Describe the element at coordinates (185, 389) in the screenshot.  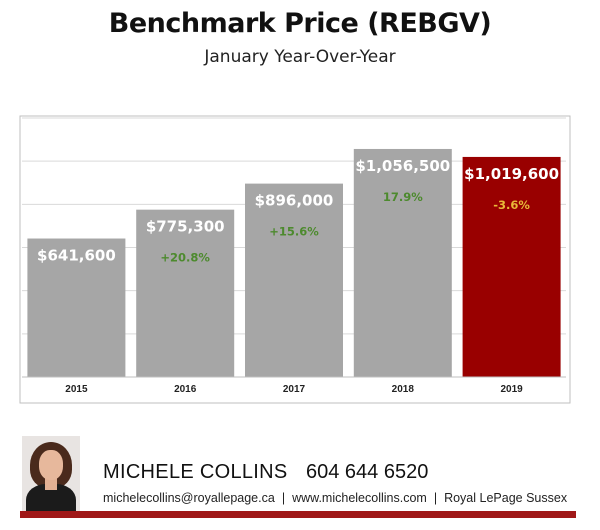
I see `x-tick-label: 2016` at that location.